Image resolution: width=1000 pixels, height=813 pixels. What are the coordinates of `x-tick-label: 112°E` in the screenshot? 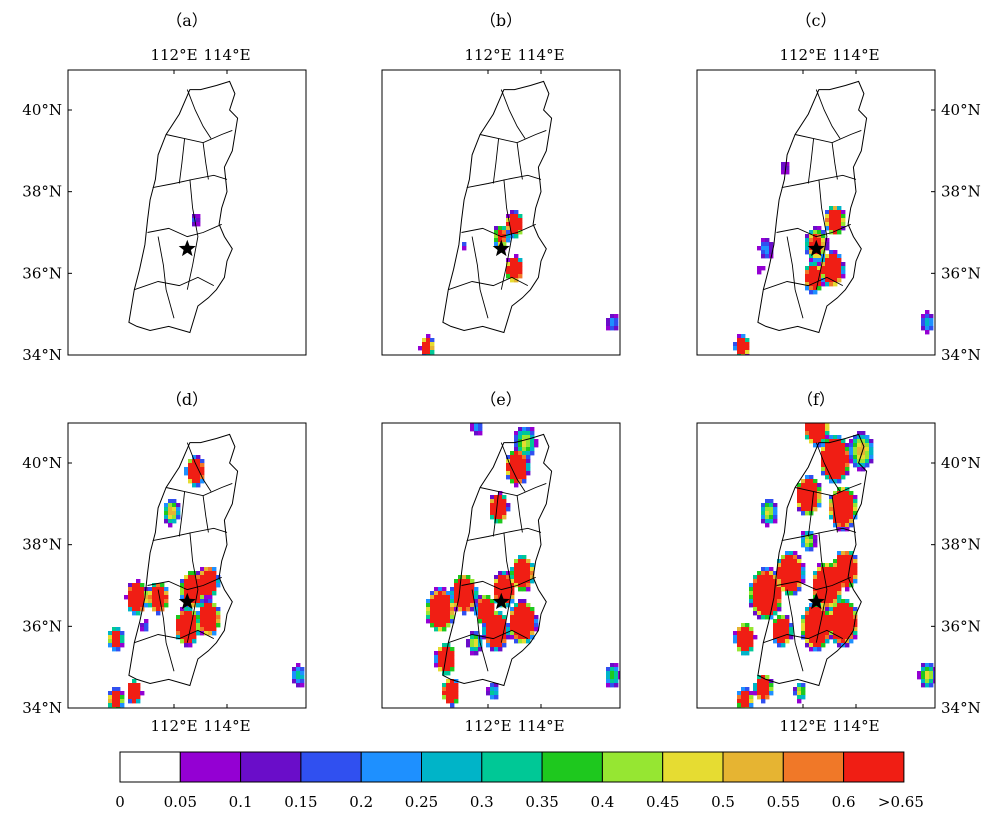 It's located at (487, 55).